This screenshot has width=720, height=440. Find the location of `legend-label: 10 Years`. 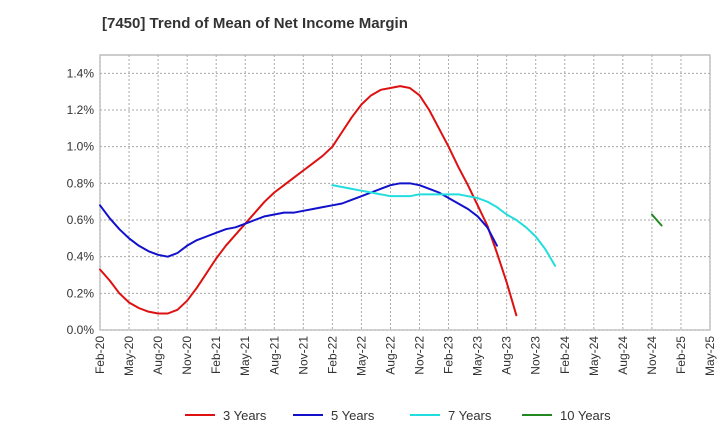

legend-label: 10 Years is located at coordinates (585, 415).